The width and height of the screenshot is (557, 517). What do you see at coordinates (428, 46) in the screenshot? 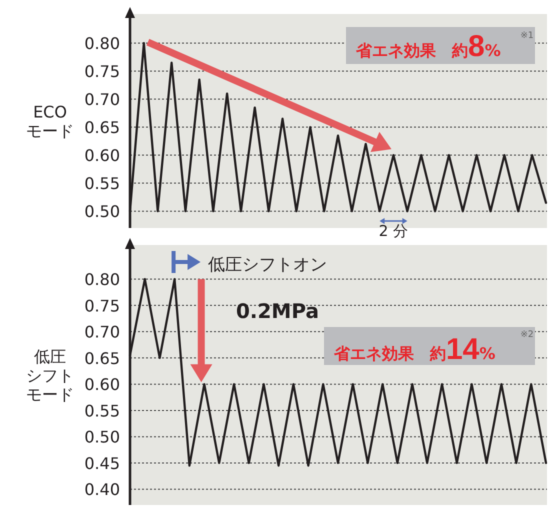
I see `annotation: 省エネ効果 約8%` at bounding box center [428, 46].